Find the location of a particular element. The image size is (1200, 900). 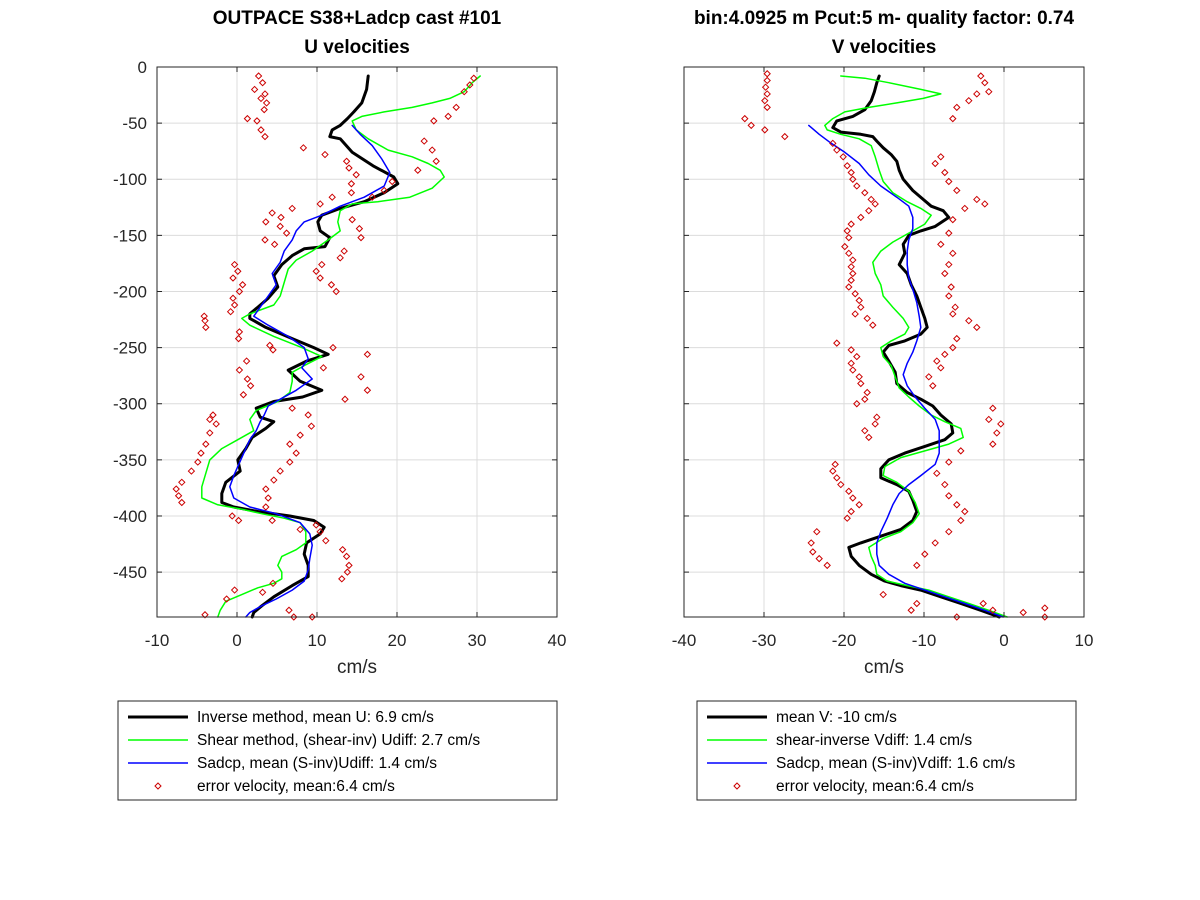

v-legend-label: Sadcp, mean (S-inv)Vdiff: 1.6 cm/s is located at coordinates (895, 763).